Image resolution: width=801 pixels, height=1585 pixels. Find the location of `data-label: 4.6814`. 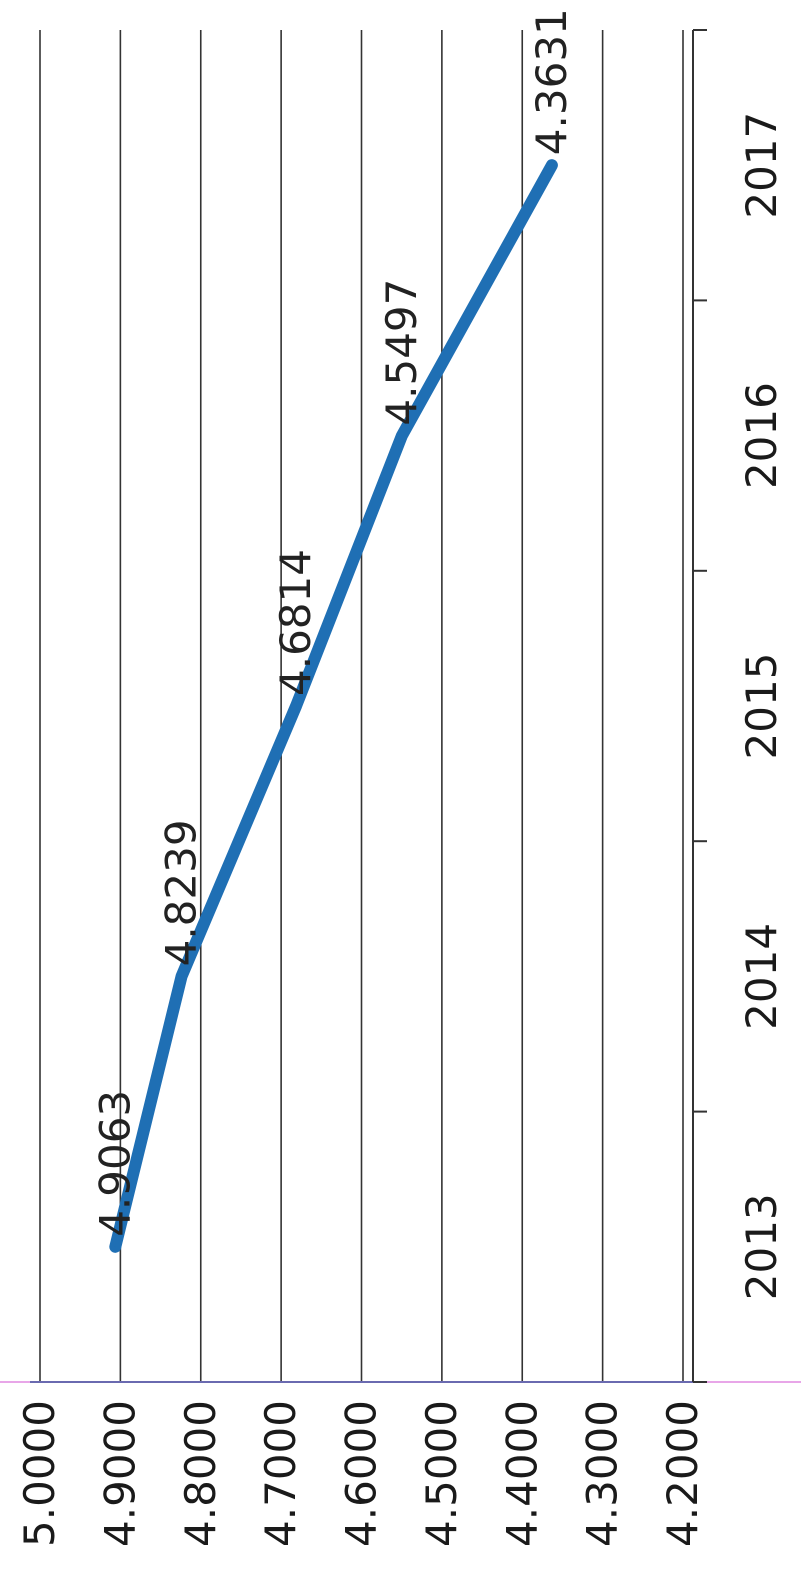

data-label: 4.6814 is located at coordinates (295, 622).